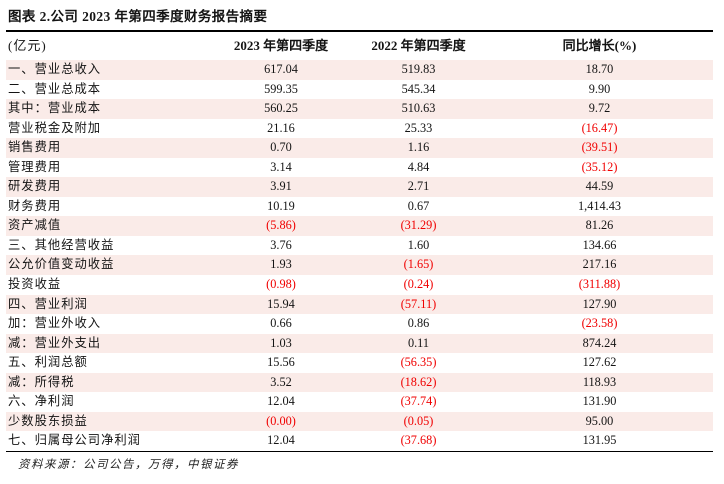  Describe the element at coordinates (359, 187) in the screenshot. I see `table-row: 研发费用 3.91 2.71 44.59` at that location.